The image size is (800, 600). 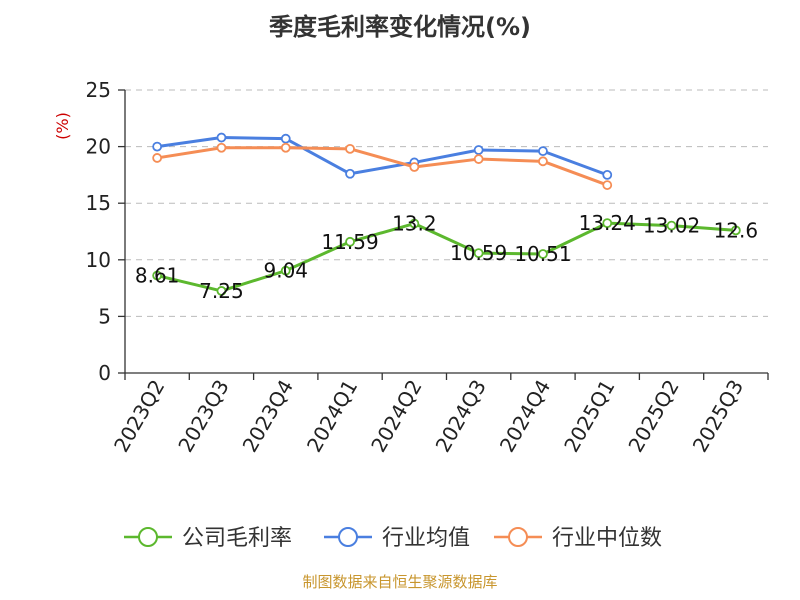 What do you see at coordinates (104, 316) in the screenshot?
I see `y-tick-label-5: 5` at bounding box center [104, 316].